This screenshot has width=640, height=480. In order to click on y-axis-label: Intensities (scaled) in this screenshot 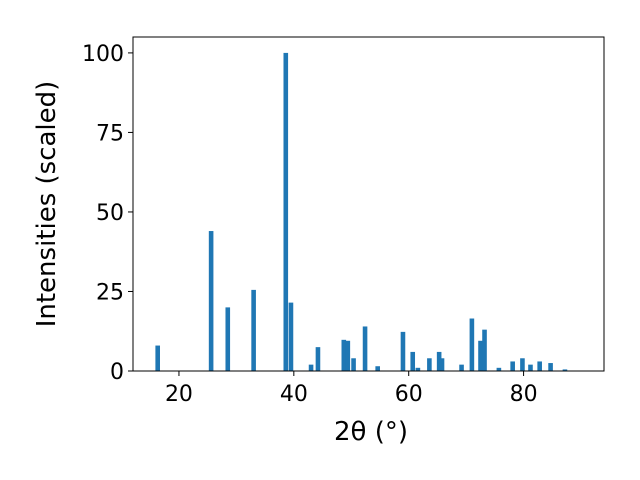, I will do `click(47, 204)`.